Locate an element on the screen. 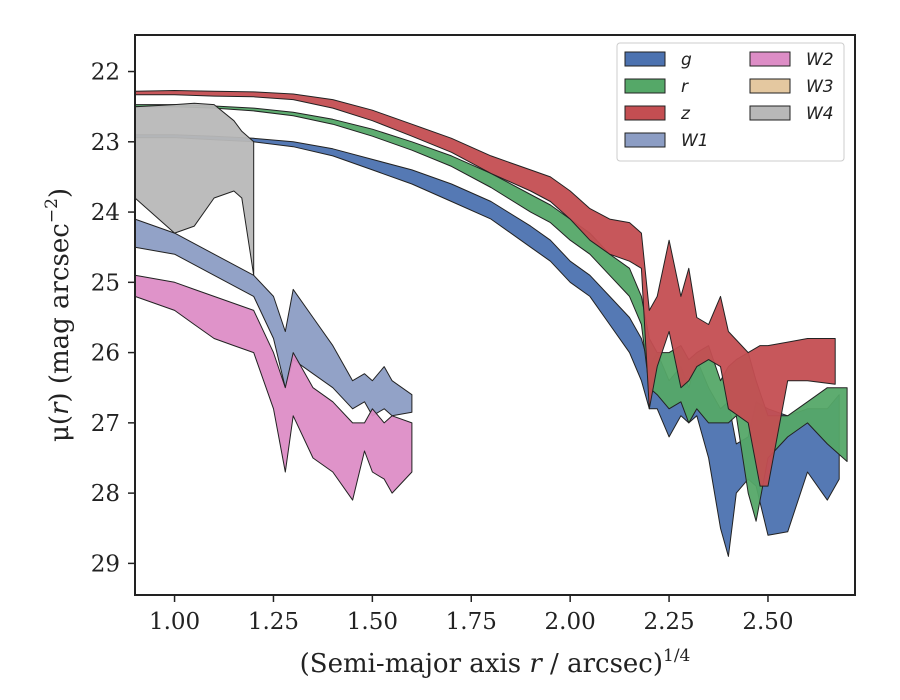  legend-label-z: z is located at coordinates (685, 114).